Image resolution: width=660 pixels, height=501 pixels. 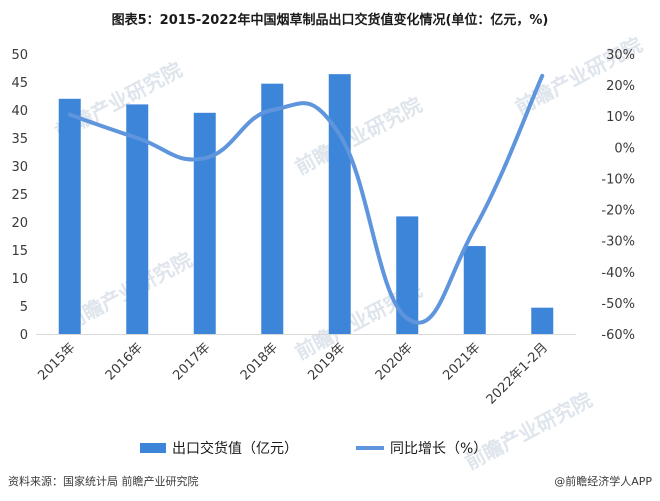 What do you see at coordinates (235, 448) in the screenshot?
I see `legend-label-bar: 出口交货值（亿元）` at bounding box center [235, 448].